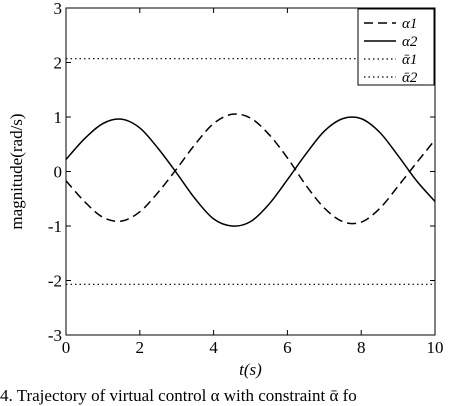 This screenshot has height=406, width=474. Describe the element at coordinates (66, 347) in the screenshot. I see `x-tick-label: 0` at that location.